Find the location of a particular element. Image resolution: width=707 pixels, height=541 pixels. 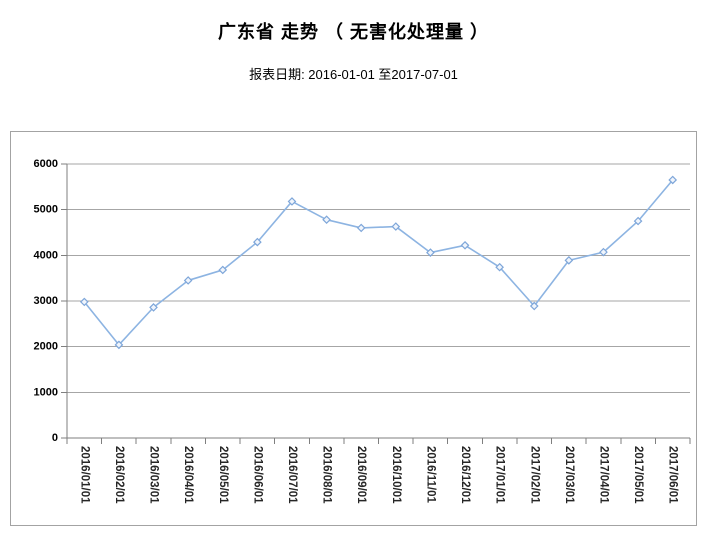

y-axis-label: 0 is located at coordinates (55, 438).